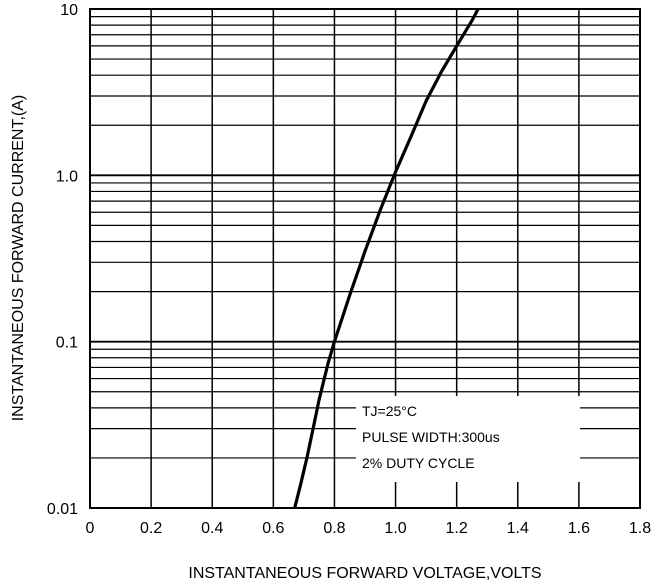  What do you see at coordinates (418, 463) in the screenshot?
I see `annotation-duty-cycle: 2% DUTY CYCLE` at bounding box center [418, 463].